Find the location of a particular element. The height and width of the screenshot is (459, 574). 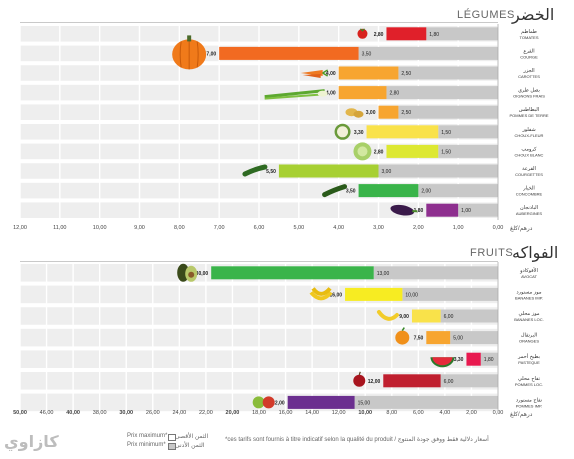

category-label-fr: CONCOMBRE is located at coordinates (529, 194).